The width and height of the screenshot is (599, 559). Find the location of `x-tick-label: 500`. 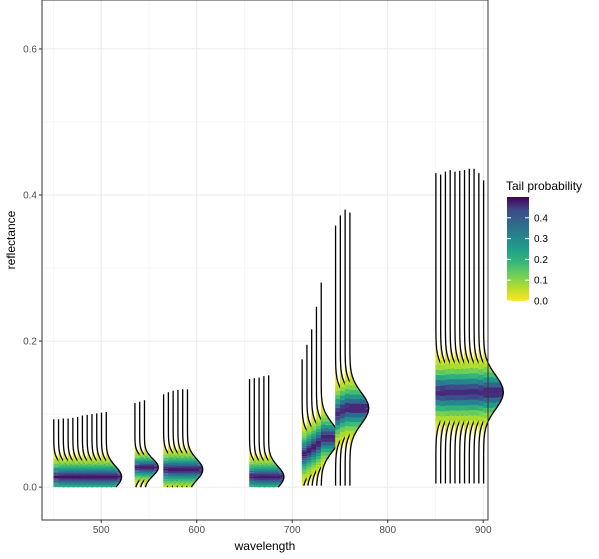

x-tick-label: 500 is located at coordinates (101, 530).